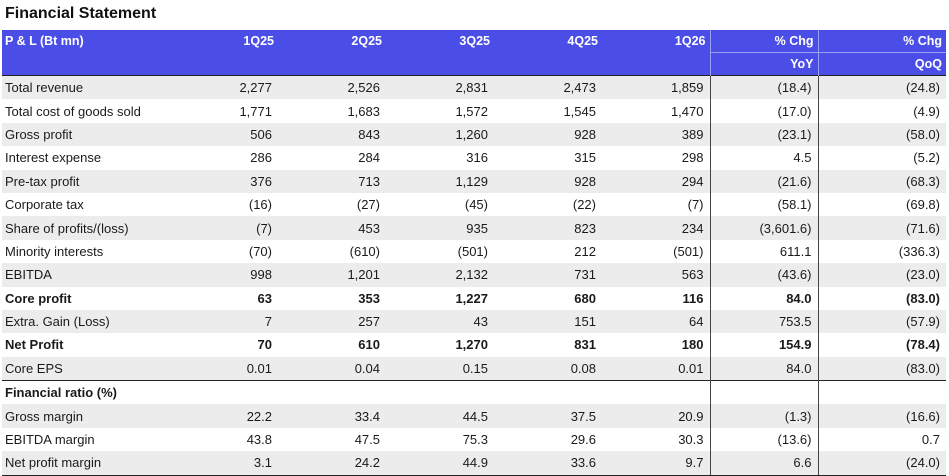 The width and height of the screenshot is (949, 476). I want to click on row-value: 680, so click(548, 298).